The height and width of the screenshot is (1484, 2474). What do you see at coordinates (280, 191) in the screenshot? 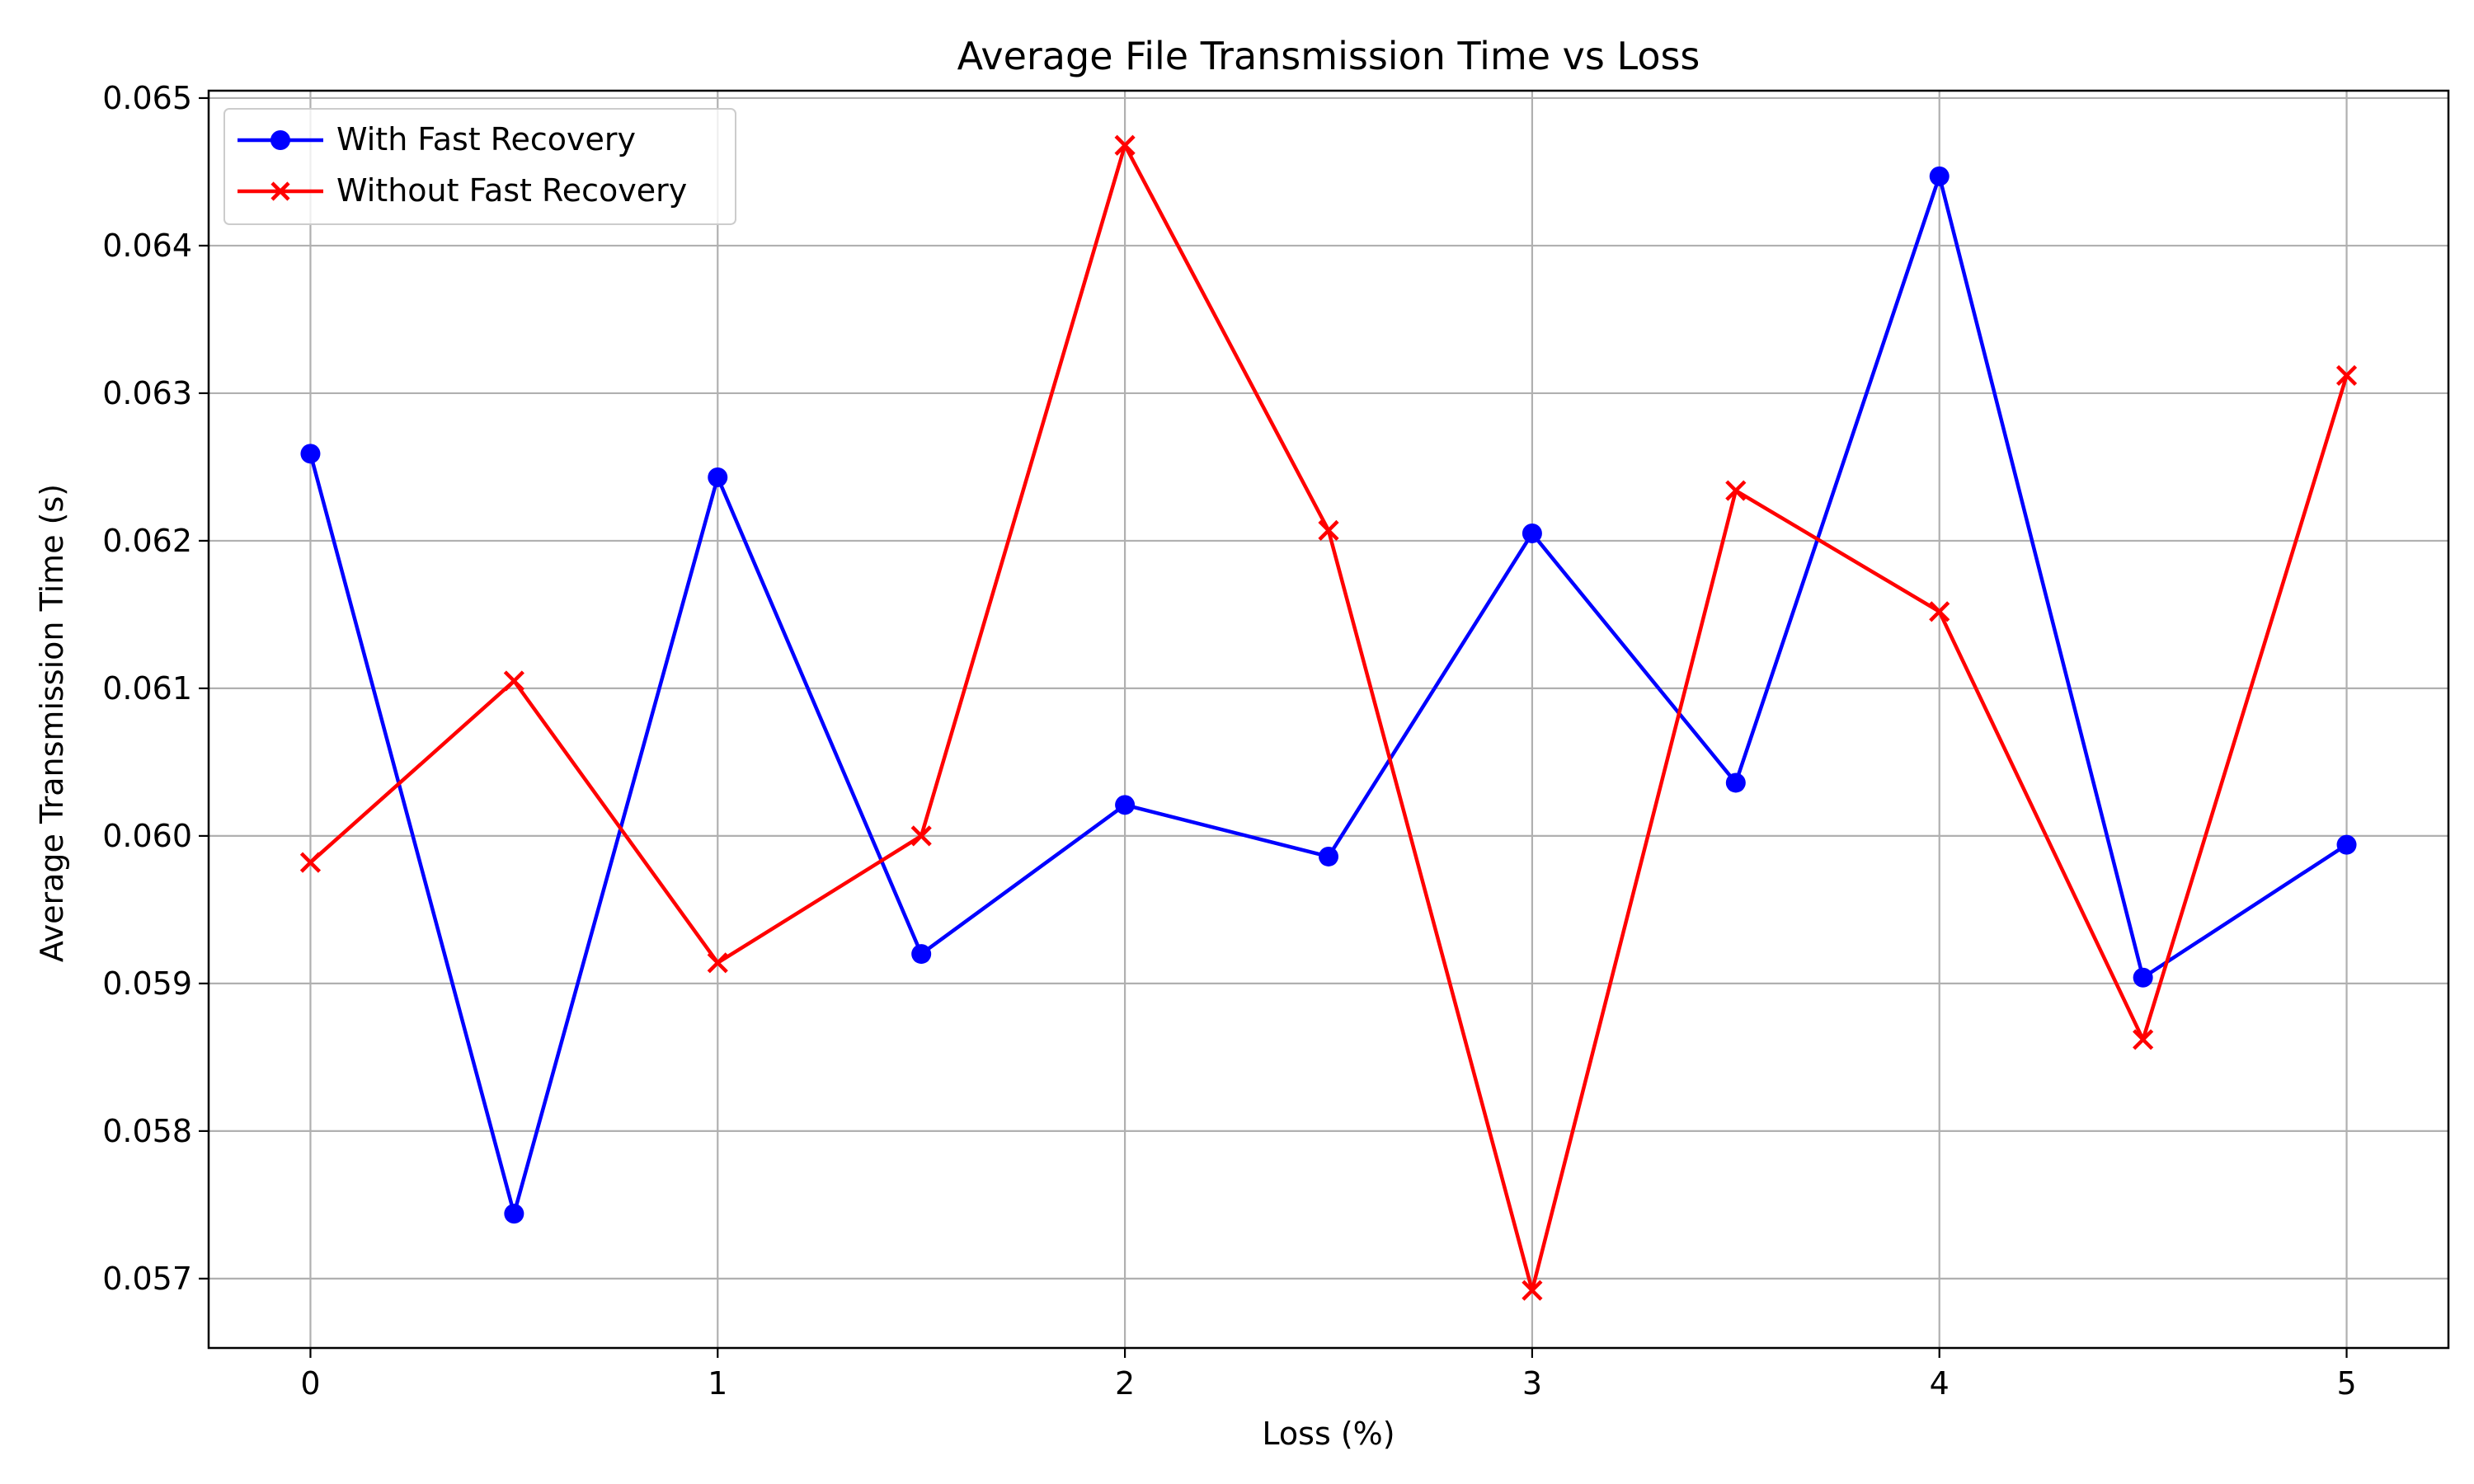
I see `legend-marker-without-fast-recovery` at bounding box center [280, 191].